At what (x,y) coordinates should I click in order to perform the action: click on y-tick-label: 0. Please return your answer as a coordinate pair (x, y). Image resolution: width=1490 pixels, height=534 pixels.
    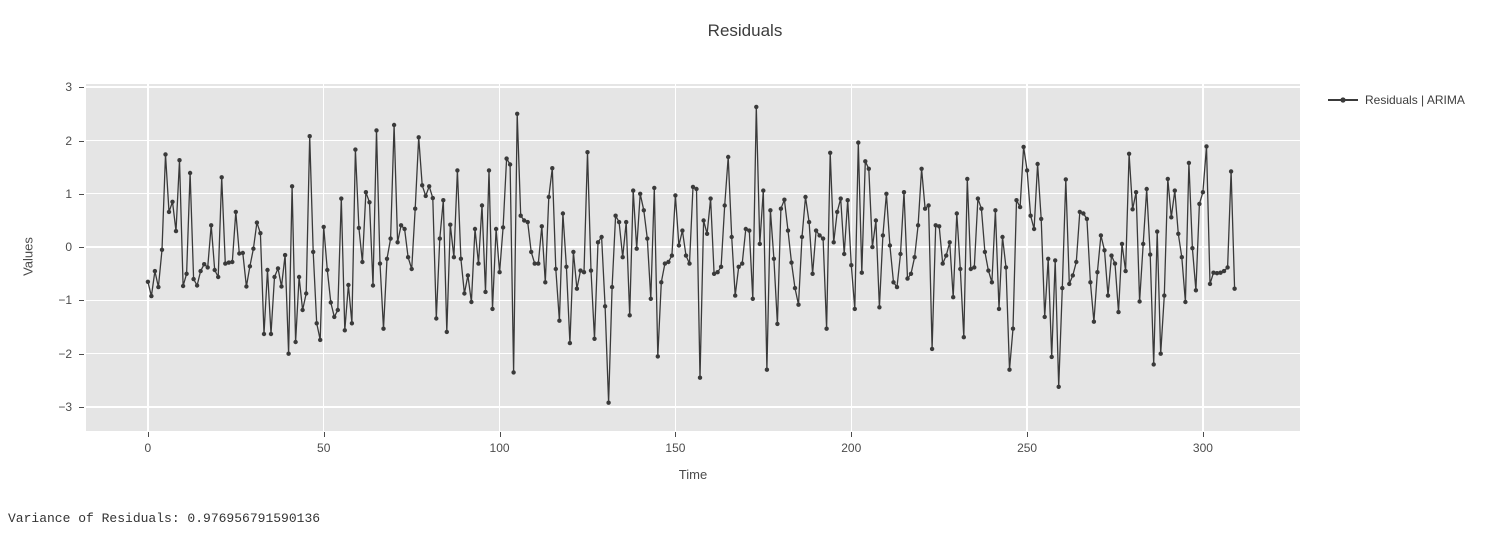
    Looking at the image, I should click on (68, 247).